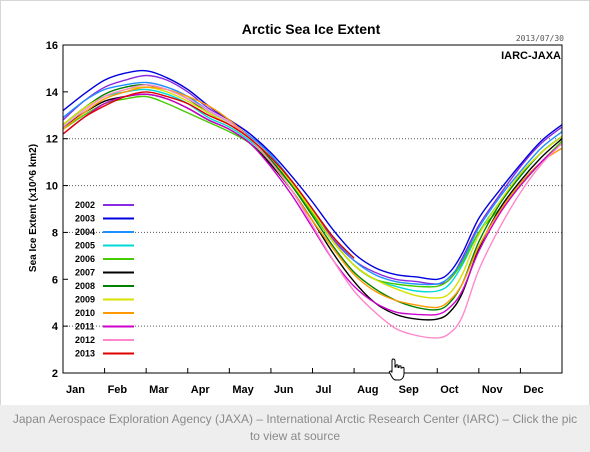 The image size is (590, 452). I want to click on source-label: IARC-JAXA, so click(531, 56).